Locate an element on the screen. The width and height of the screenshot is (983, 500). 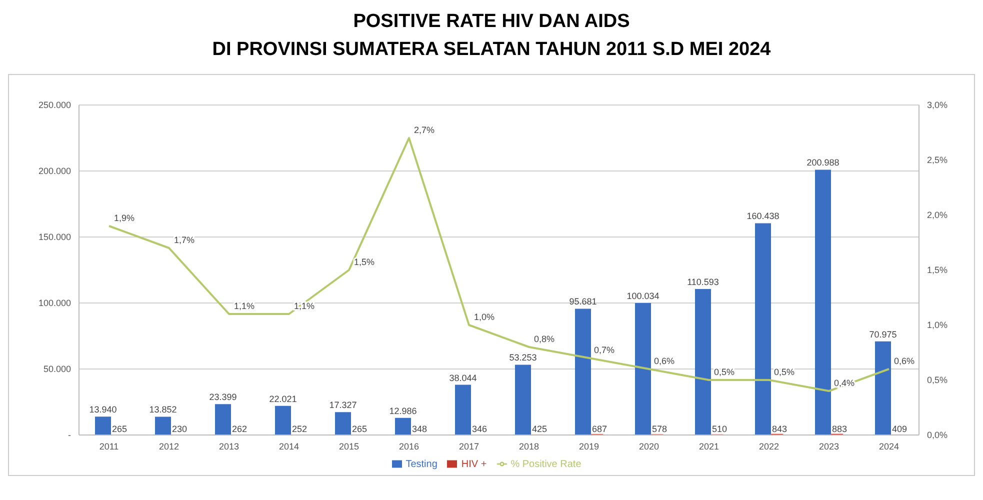
y-tick-label: 100.000 is located at coordinates (54, 303).